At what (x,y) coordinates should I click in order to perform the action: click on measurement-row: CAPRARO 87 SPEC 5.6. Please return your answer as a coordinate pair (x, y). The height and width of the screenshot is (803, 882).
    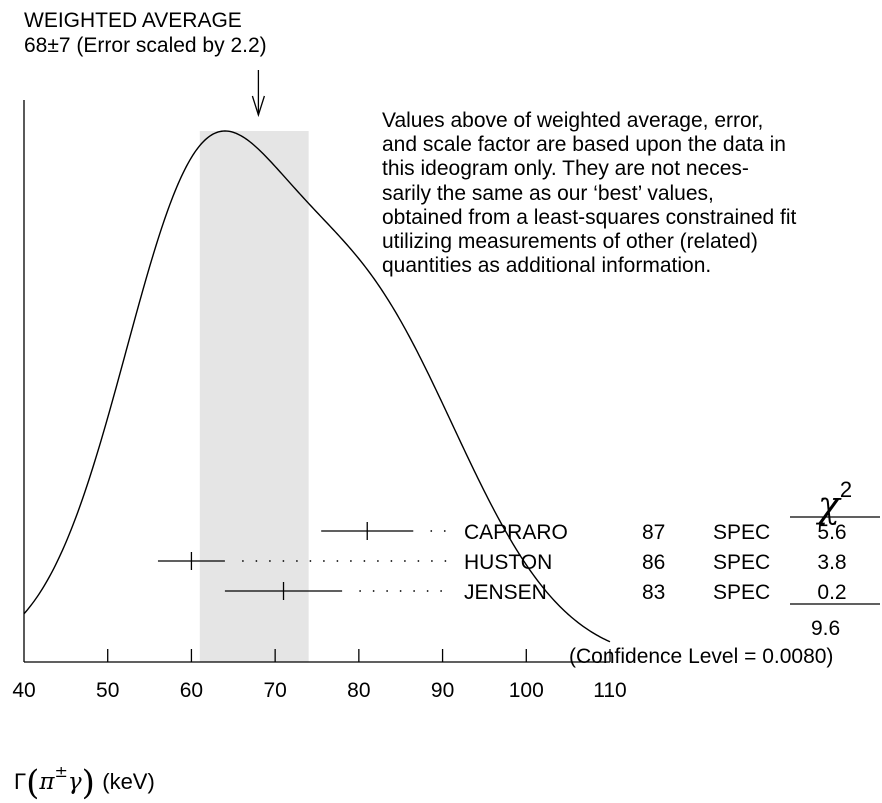
    Looking at the image, I should click on (584, 532).